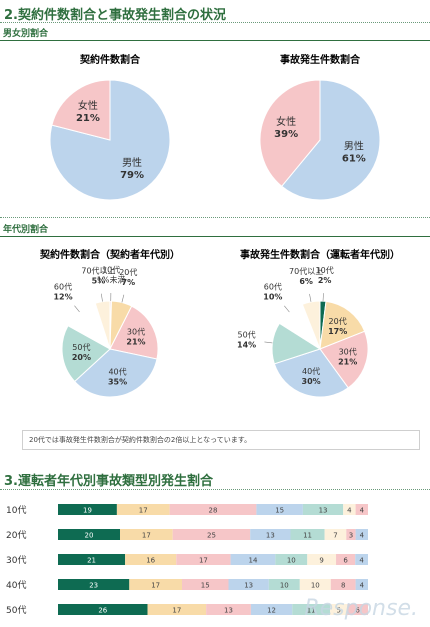  I want to click on pie3-label-4-0: 50代, so click(81, 347).